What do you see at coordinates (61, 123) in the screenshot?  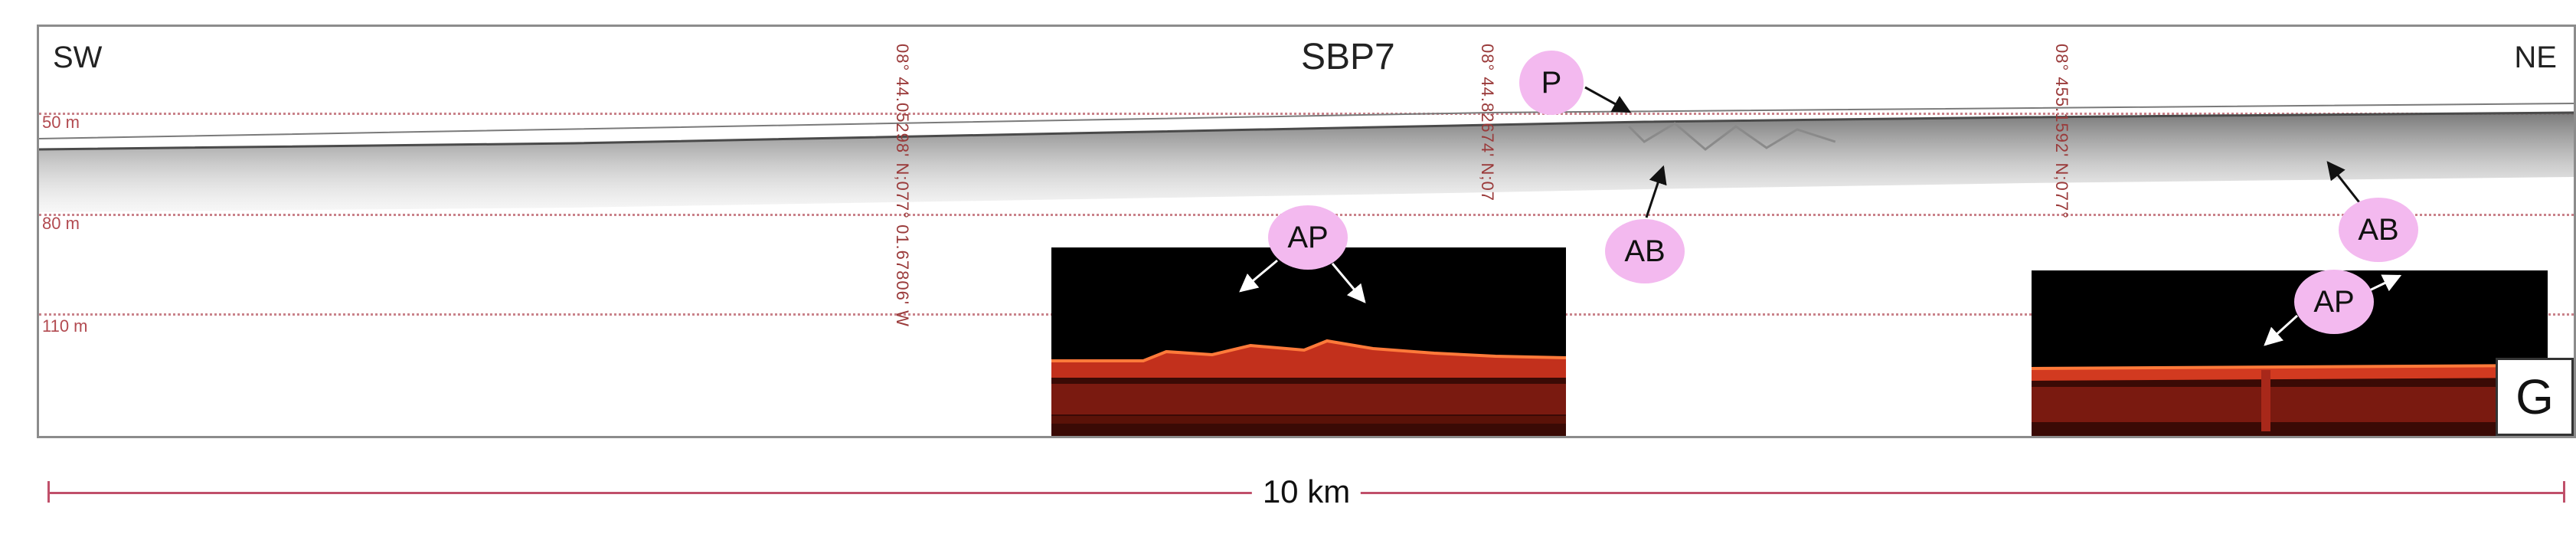 I see `depth-label-50m: 50 m` at bounding box center [61, 123].